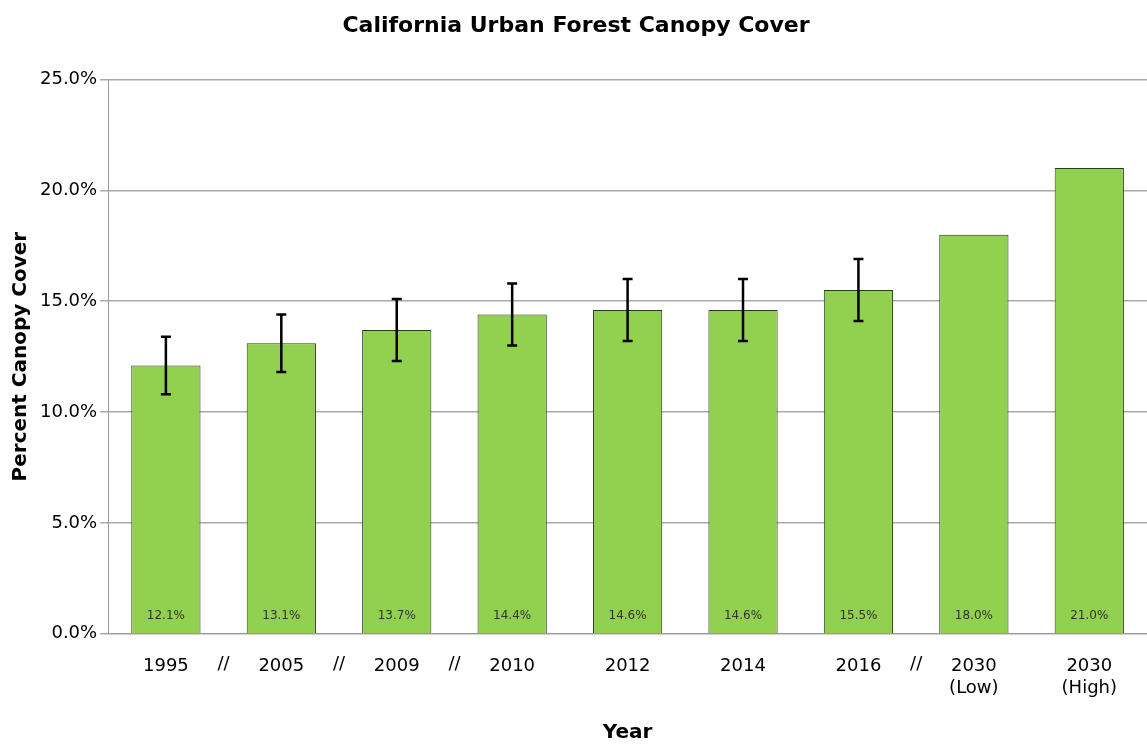  What do you see at coordinates (165, 614) in the screenshot?
I see `data-label: 12.1%` at bounding box center [165, 614].